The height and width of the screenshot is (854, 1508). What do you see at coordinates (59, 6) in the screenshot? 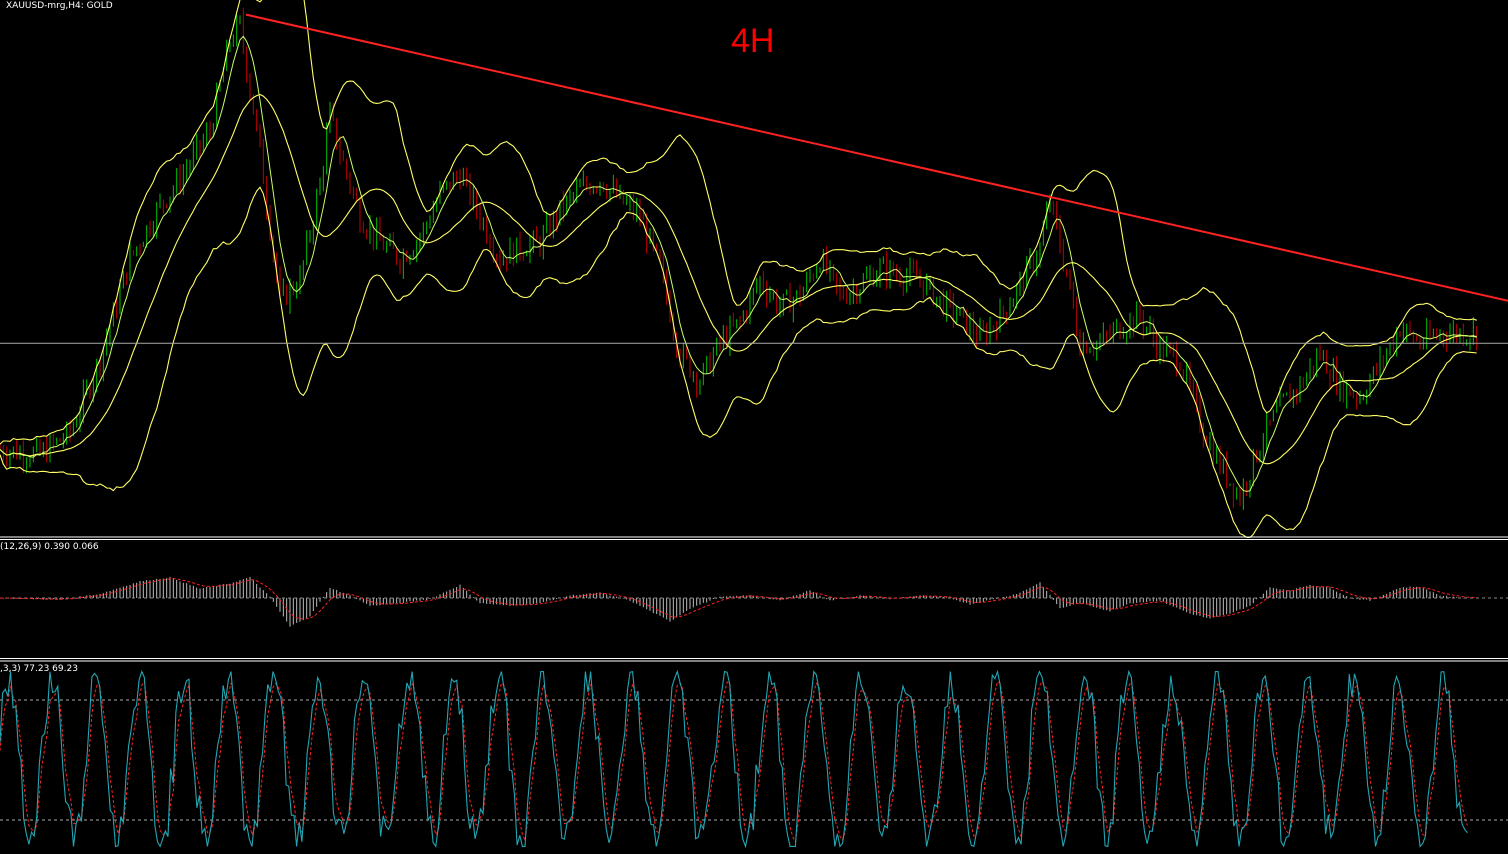
I see `symbol-label: XAUUSD-mrg,H4: GOLD` at bounding box center [59, 6].